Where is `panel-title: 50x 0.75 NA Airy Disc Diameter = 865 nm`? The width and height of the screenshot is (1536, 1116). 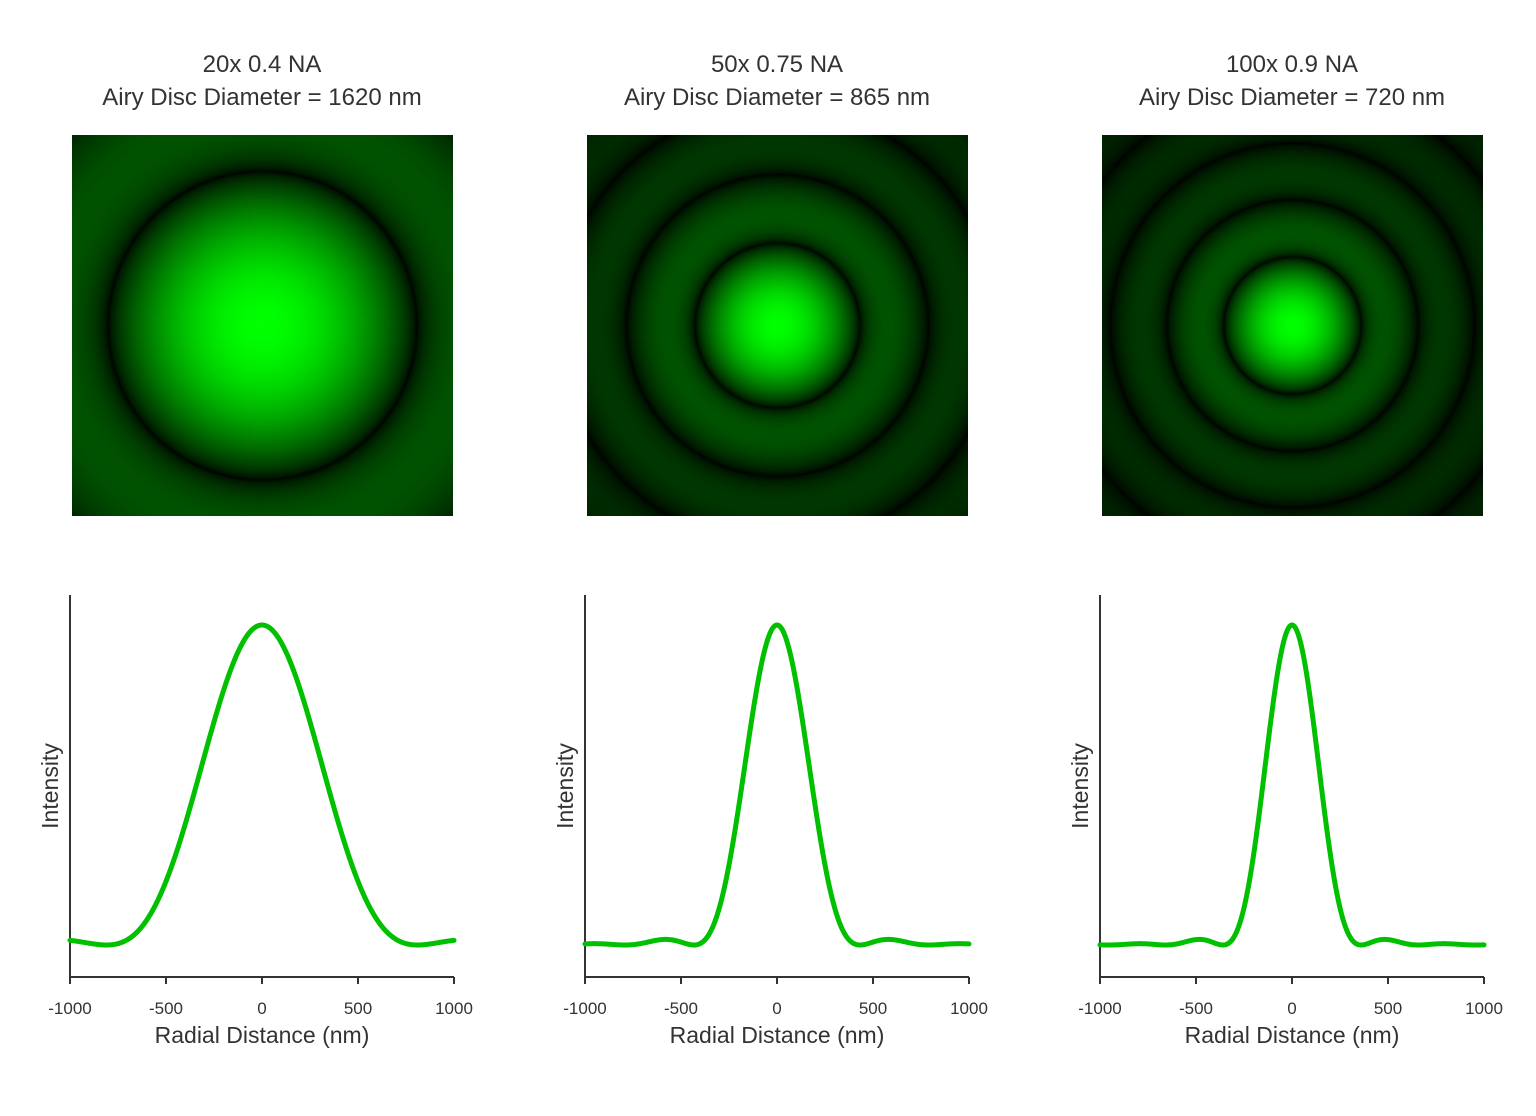
panel-title: 50x 0.75 NA Airy Disc Diameter = 865 nm is located at coordinates (777, 81).